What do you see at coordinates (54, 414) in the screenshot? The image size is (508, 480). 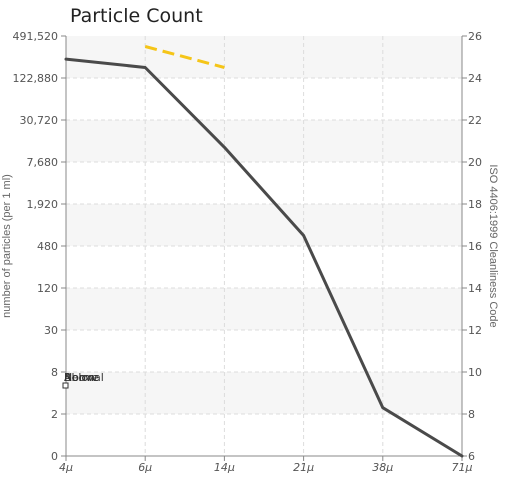 I see `left-tick-label-1: 2` at bounding box center [54, 414].